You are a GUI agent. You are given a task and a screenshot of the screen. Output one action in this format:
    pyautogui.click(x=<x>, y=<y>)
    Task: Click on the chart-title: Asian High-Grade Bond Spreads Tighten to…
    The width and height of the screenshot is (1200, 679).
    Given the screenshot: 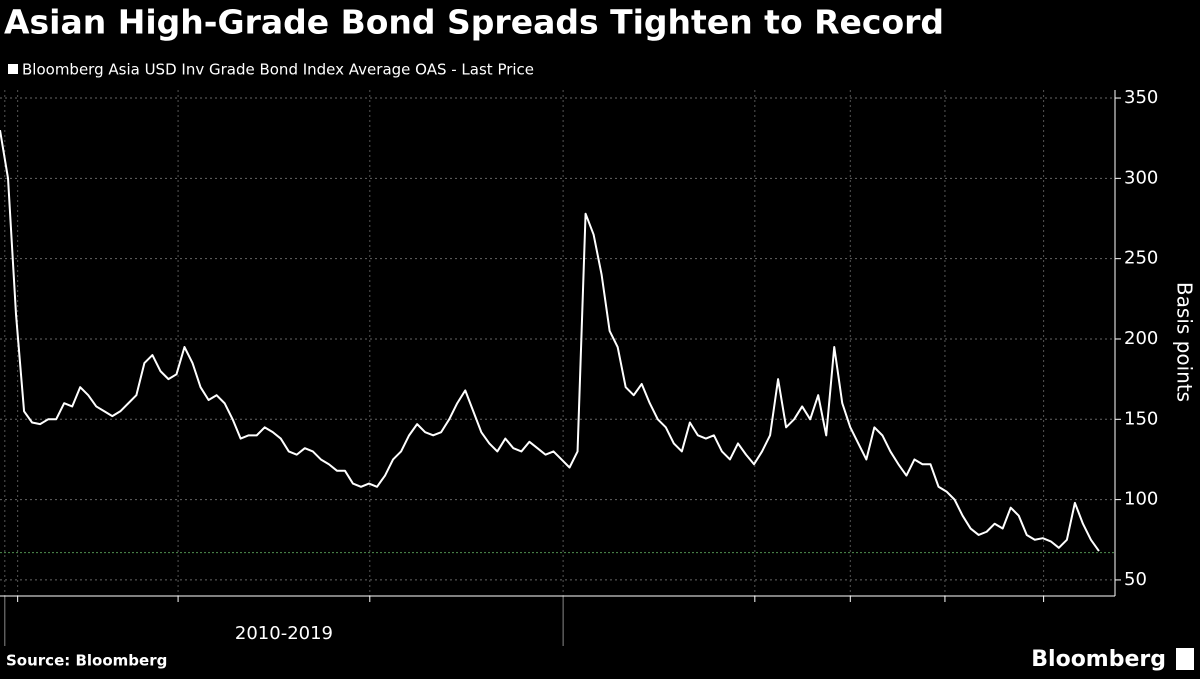 What is the action you would take?
    pyautogui.click(x=474, y=22)
    